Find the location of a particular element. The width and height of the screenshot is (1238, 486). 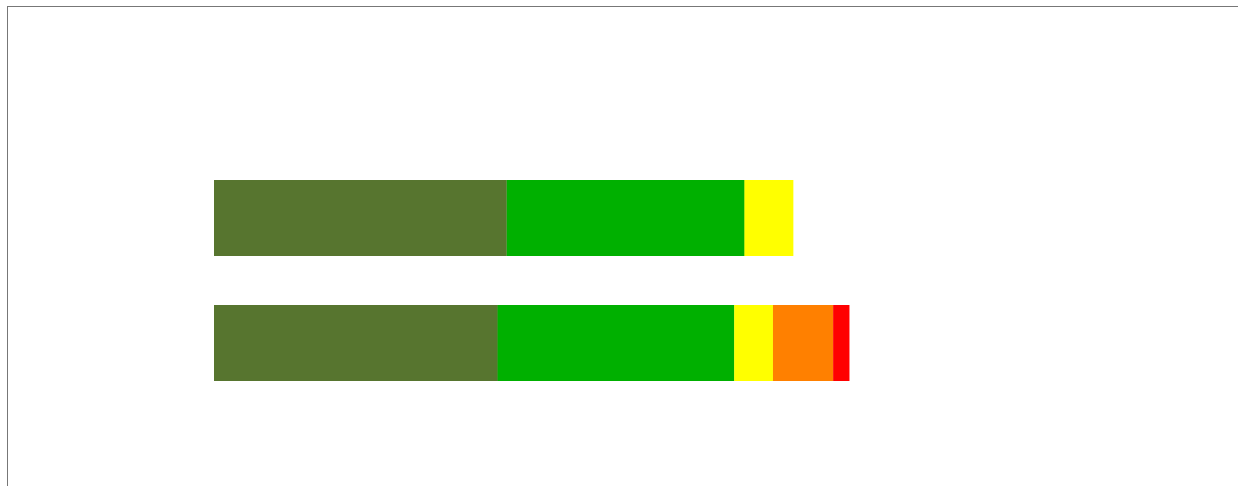

bar-segment-row2-series5 is located at coordinates (841, 343).